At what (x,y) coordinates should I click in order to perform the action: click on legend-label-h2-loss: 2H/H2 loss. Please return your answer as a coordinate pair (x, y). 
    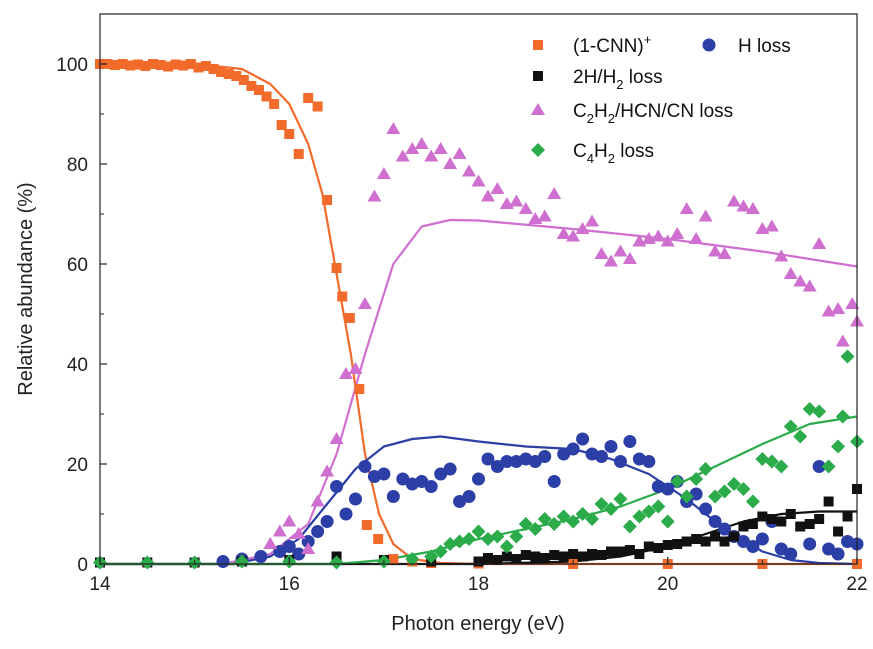
    Looking at the image, I should click on (618, 79).